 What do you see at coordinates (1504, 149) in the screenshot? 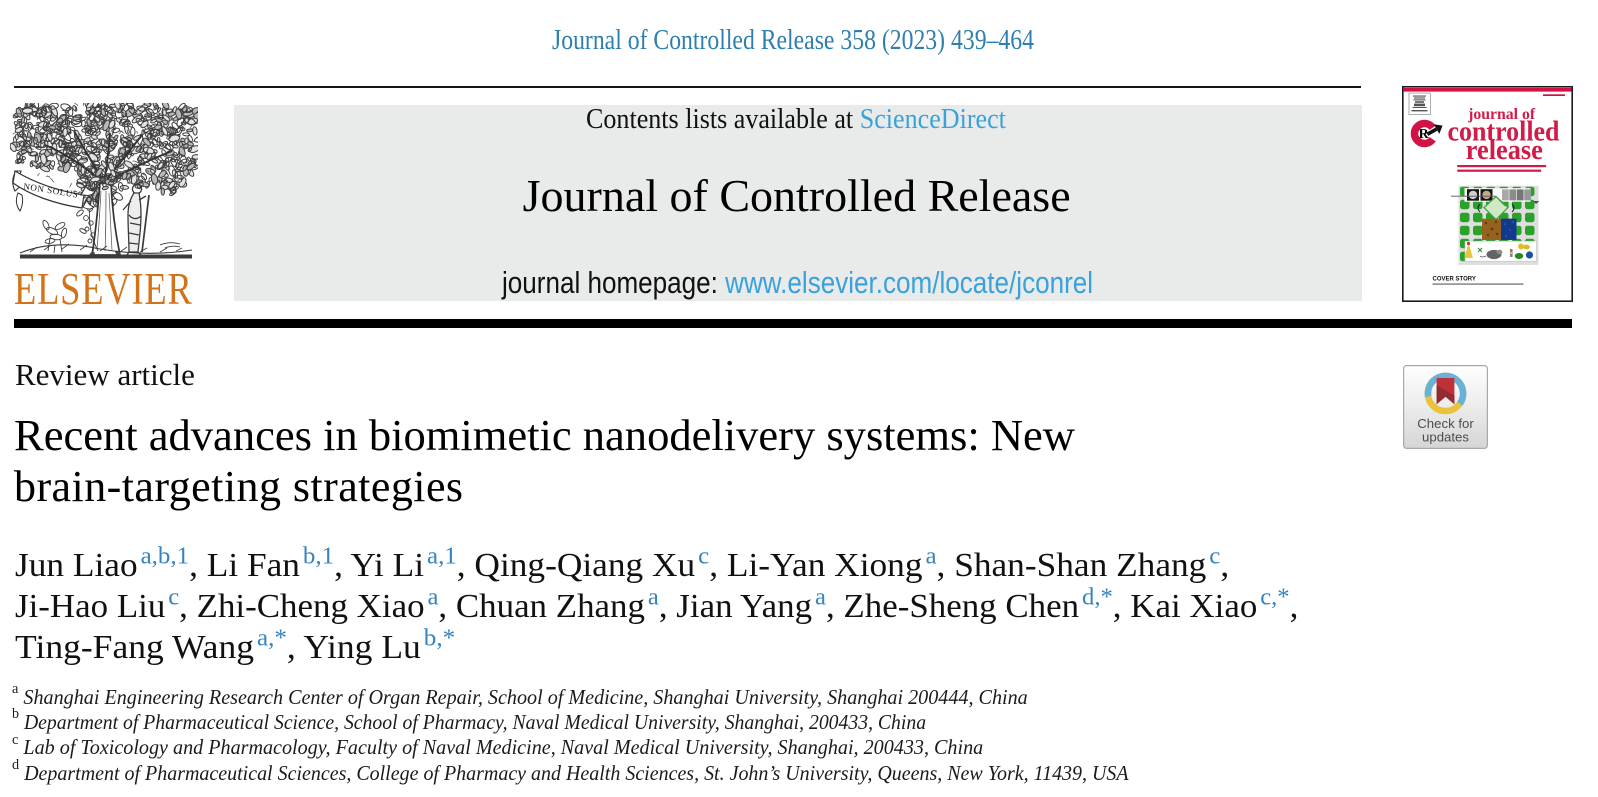
I see `svg-text: release` at bounding box center [1504, 149].